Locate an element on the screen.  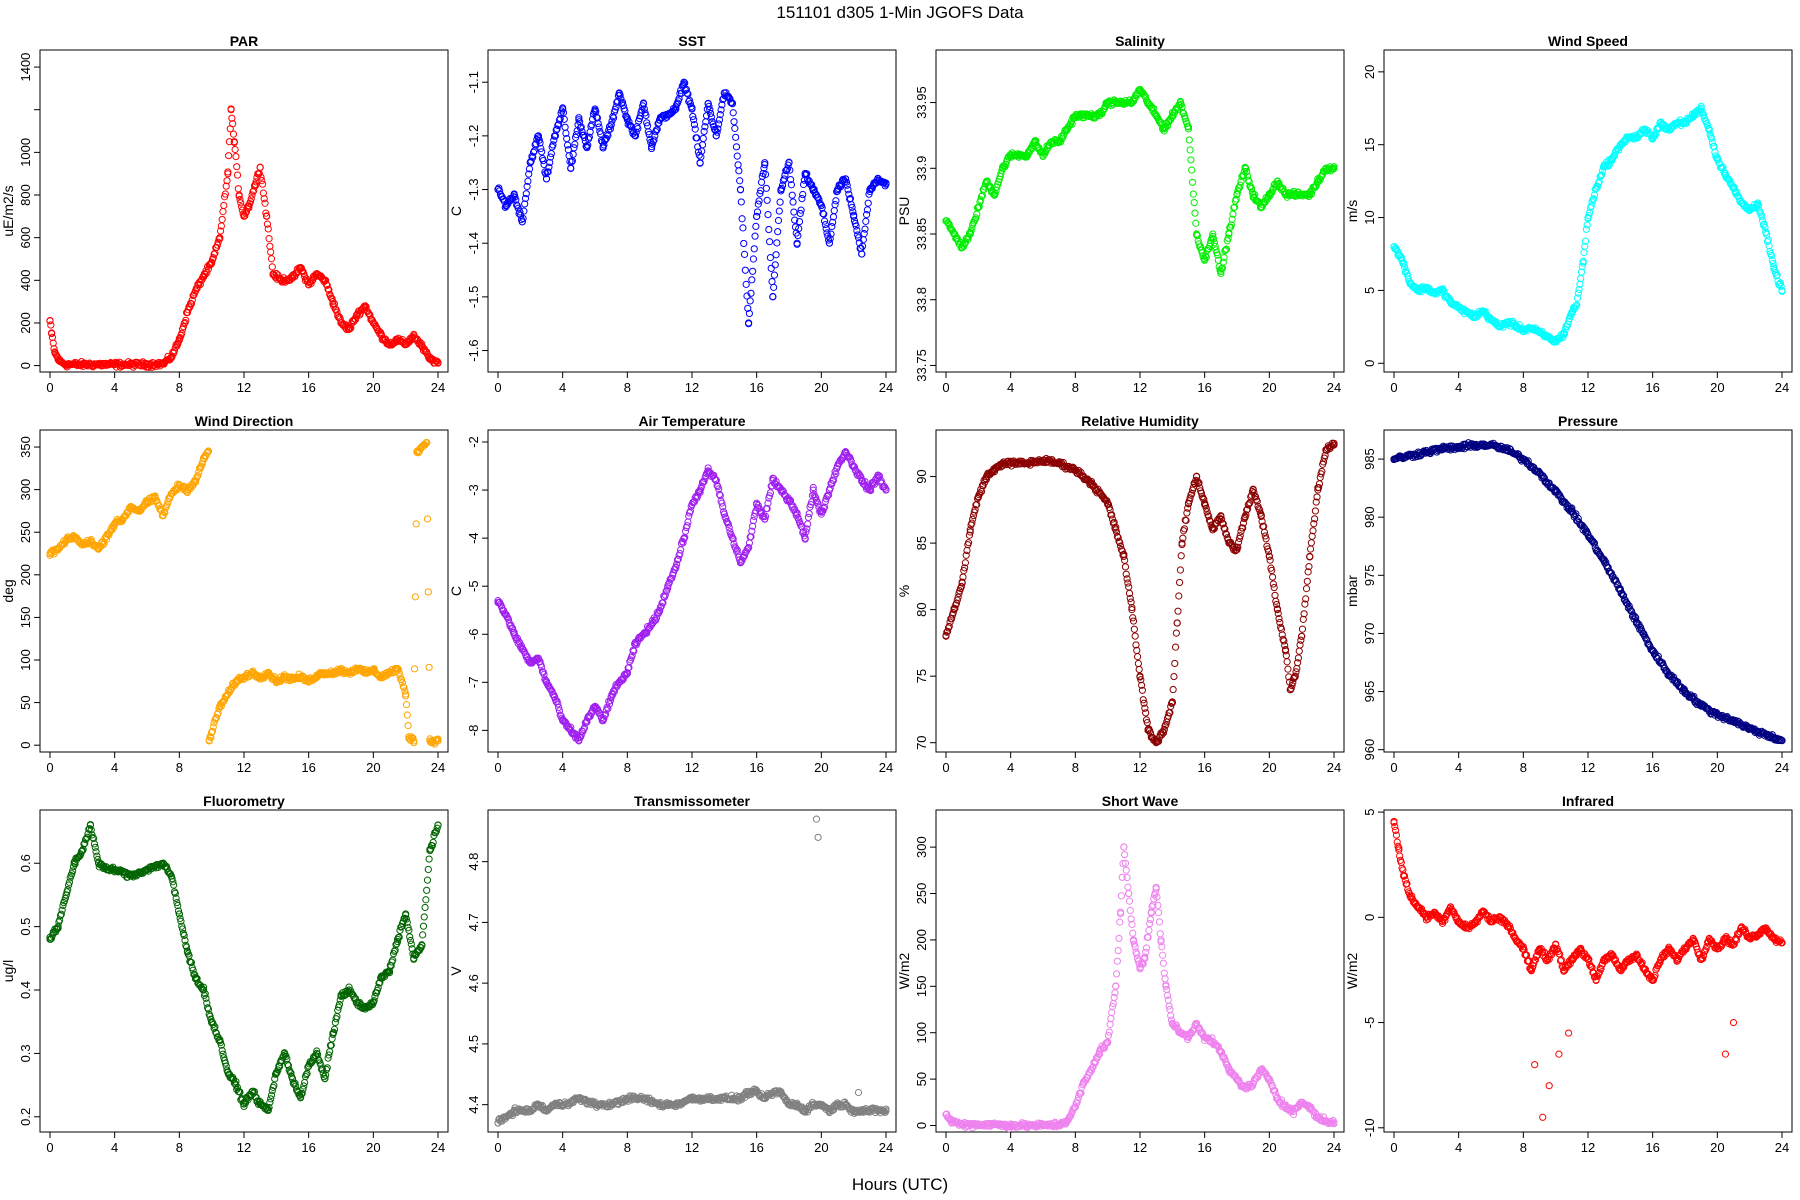
y-tick-label: 33.75 is located at coordinates (921, 365).